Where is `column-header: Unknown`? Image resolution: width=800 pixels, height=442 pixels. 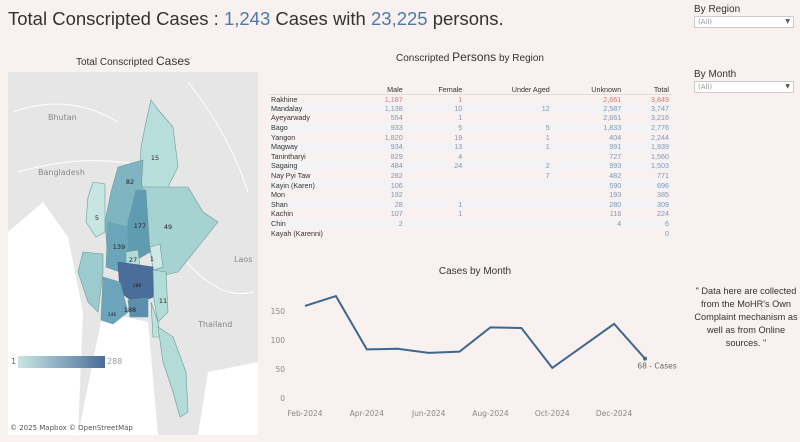 column-header: Unknown is located at coordinates (588, 87).